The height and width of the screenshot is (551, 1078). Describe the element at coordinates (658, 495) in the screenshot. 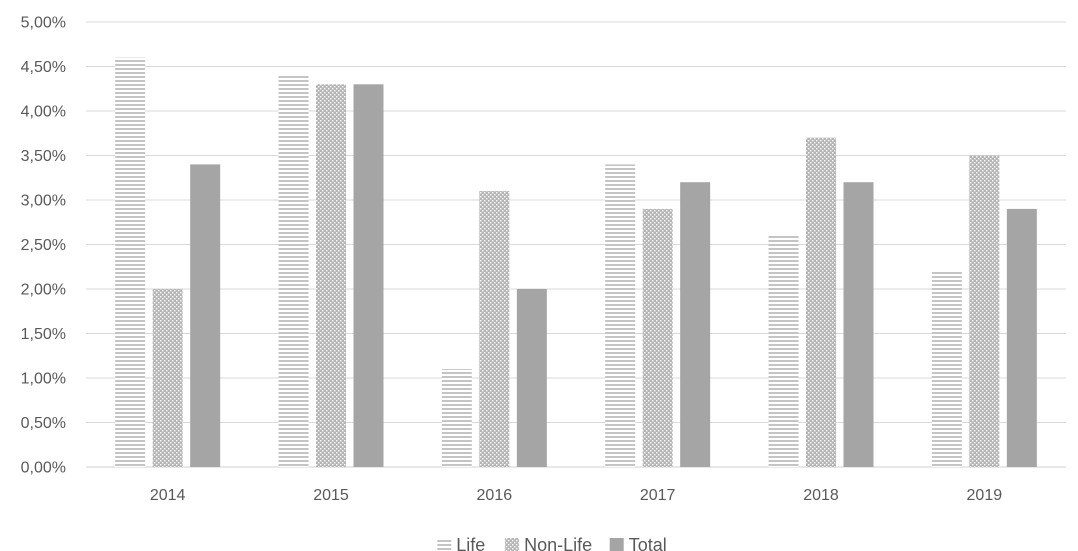

I see `x-tick-label: 2017` at that location.